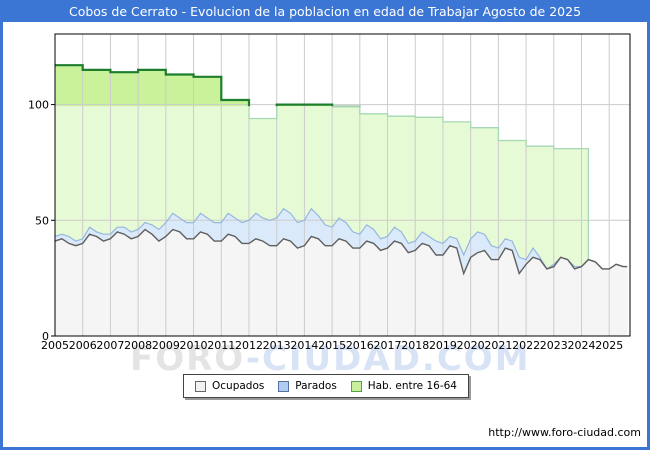 The image size is (650, 450). Describe the element at coordinates (356, 386) in the screenshot. I see `hab-swatch-icon` at that location.